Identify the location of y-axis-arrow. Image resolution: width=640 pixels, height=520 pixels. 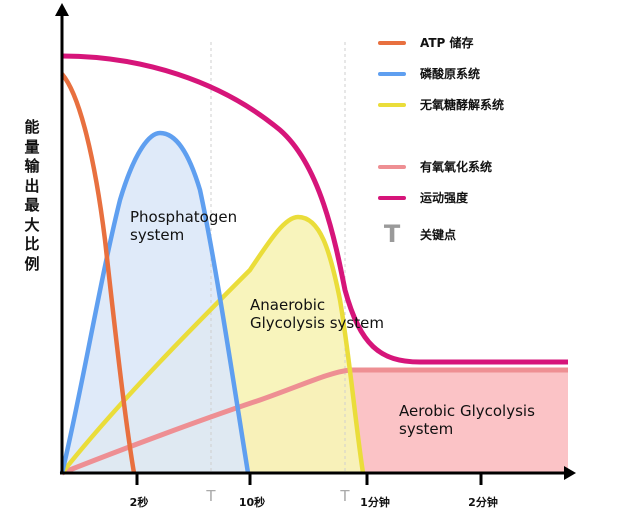
(62, 9).